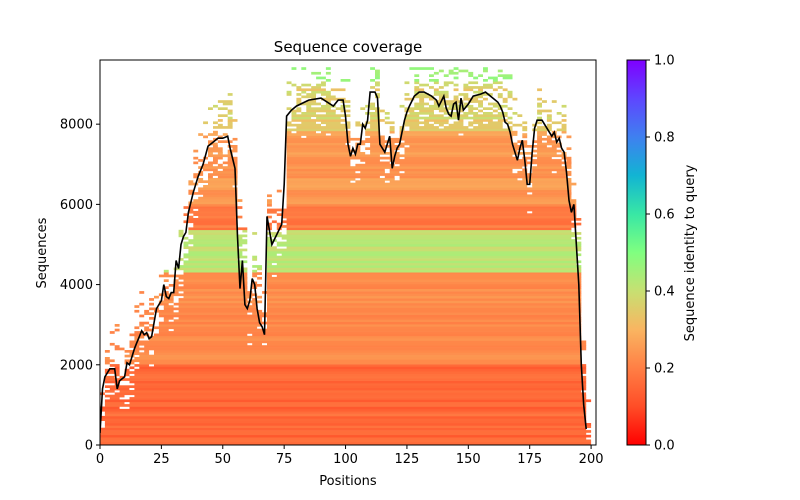 Image resolution: width=800 pixels, height=500 pixels. I want to click on colorbar-tick-label: 0.2, so click(664, 369).